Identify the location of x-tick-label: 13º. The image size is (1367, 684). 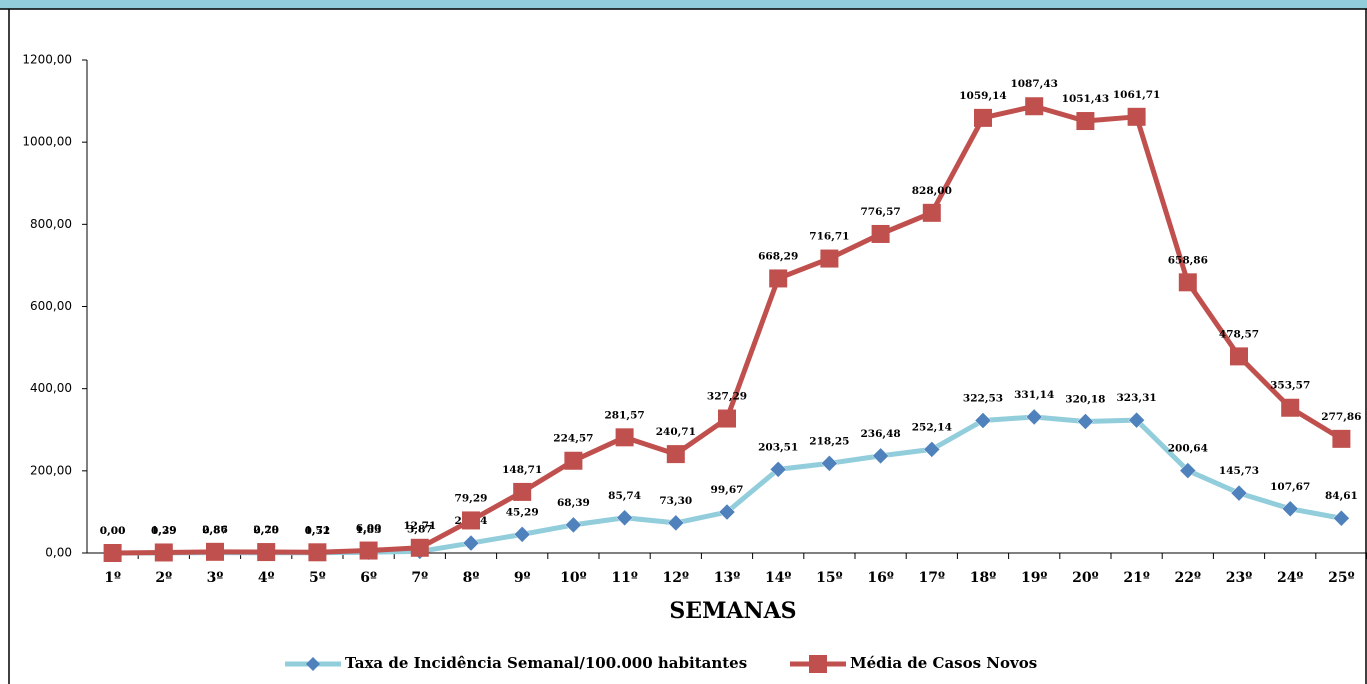
(727, 578).